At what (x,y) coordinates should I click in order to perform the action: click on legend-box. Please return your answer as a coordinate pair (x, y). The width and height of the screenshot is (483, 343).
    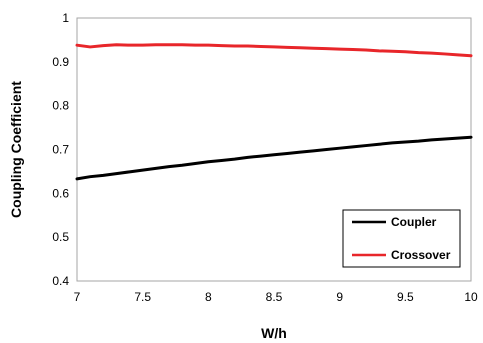
    Looking at the image, I should click on (401, 238).